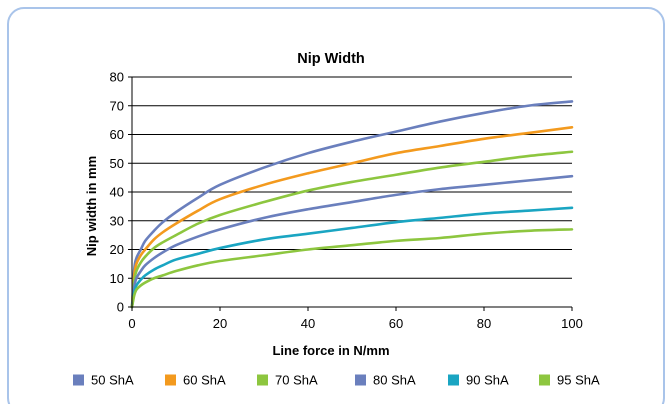  I want to click on legend-label: 95 ShA, so click(578, 380).